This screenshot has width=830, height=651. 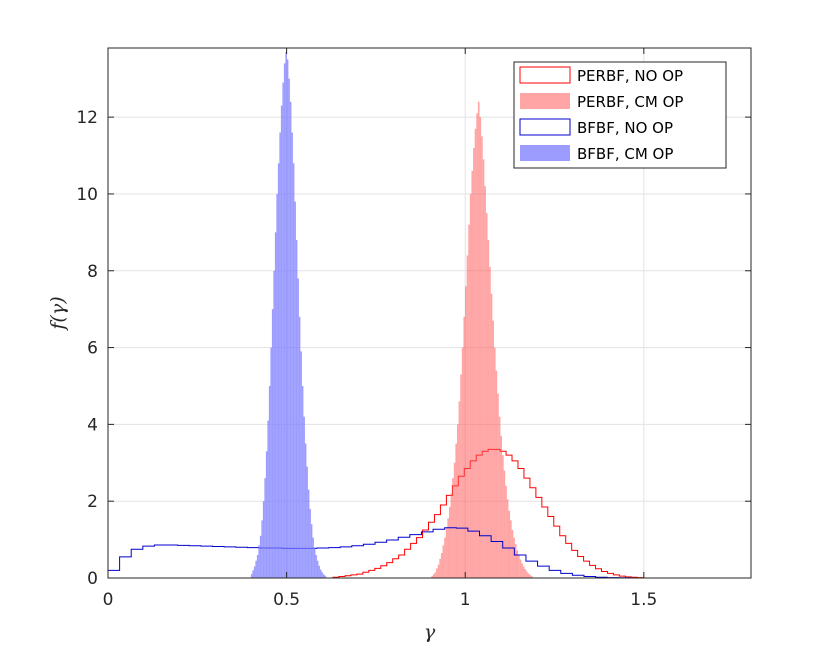 What do you see at coordinates (643, 600) in the screenshot?
I see `x-tick-label: 1.5` at bounding box center [643, 600].